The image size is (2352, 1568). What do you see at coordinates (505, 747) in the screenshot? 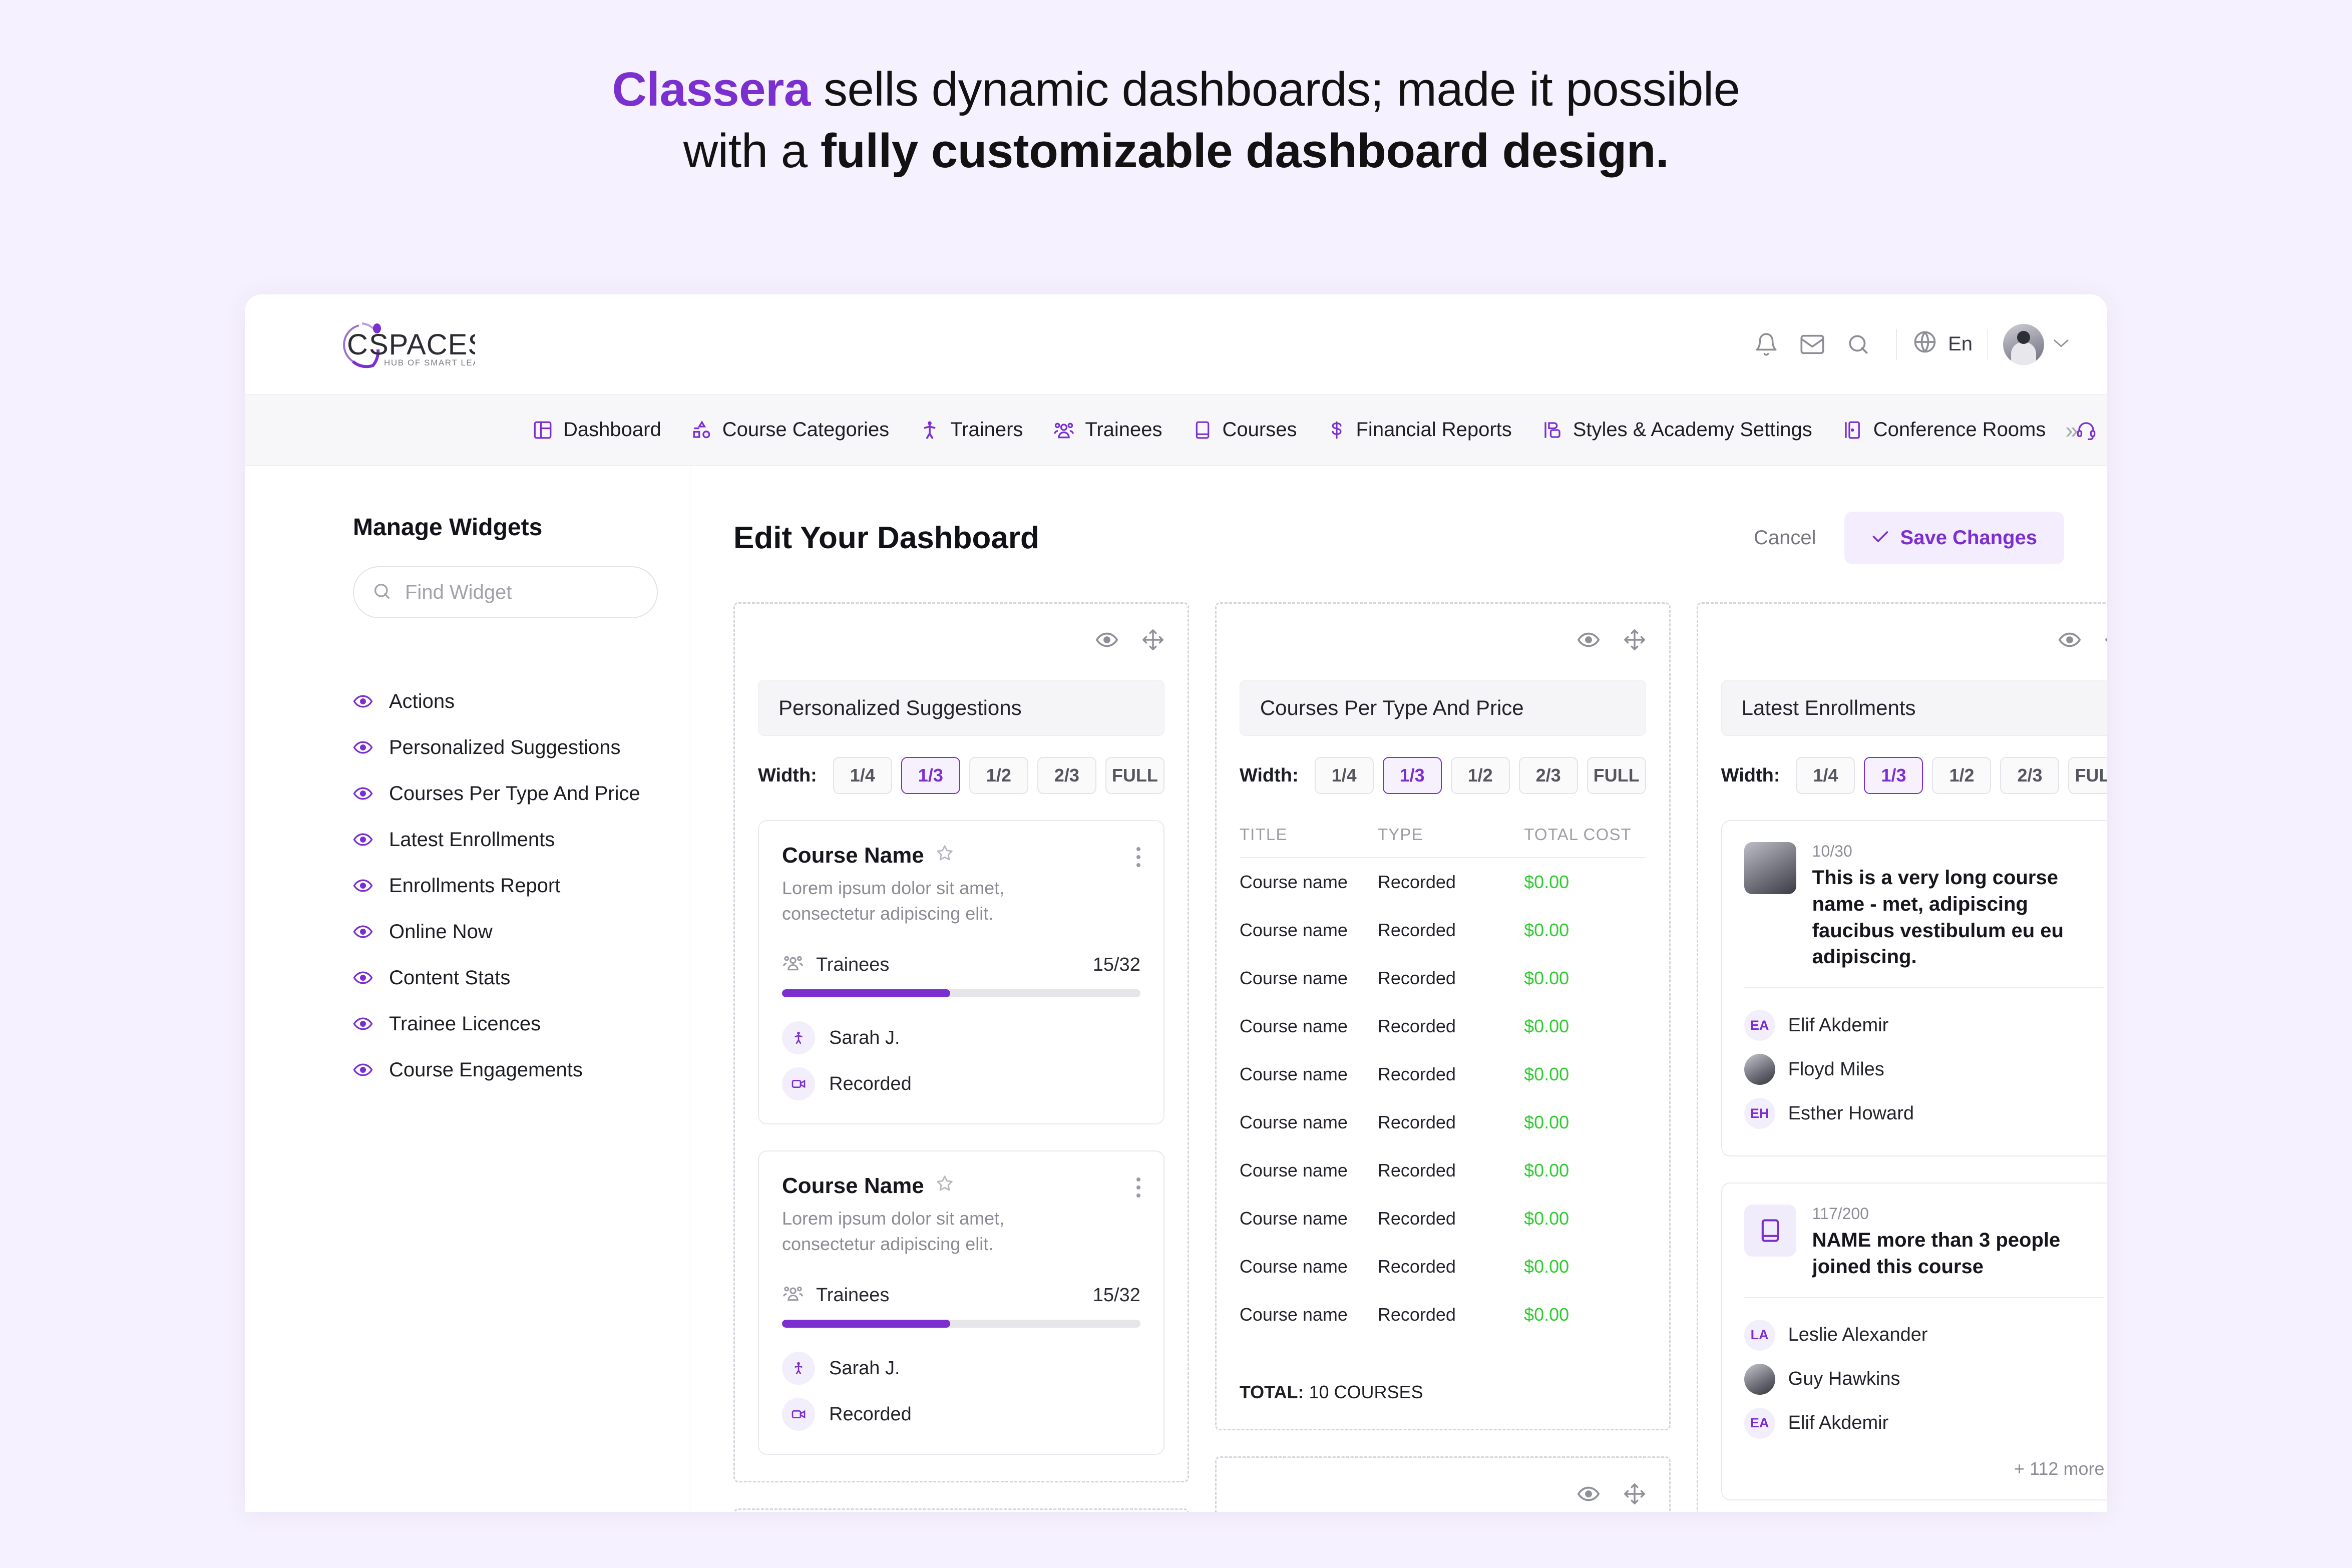
I see `sidebar-item-personalized-suggestions: Personalized Suggestions` at bounding box center [505, 747].